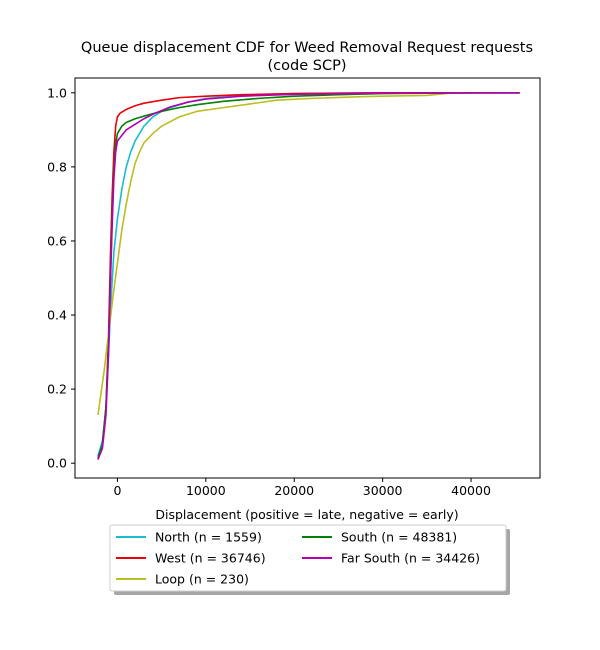 This screenshot has width=600, height=650. What do you see at coordinates (471, 490) in the screenshot?
I see `x-tick-label: 40000` at bounding box center [471, 490].